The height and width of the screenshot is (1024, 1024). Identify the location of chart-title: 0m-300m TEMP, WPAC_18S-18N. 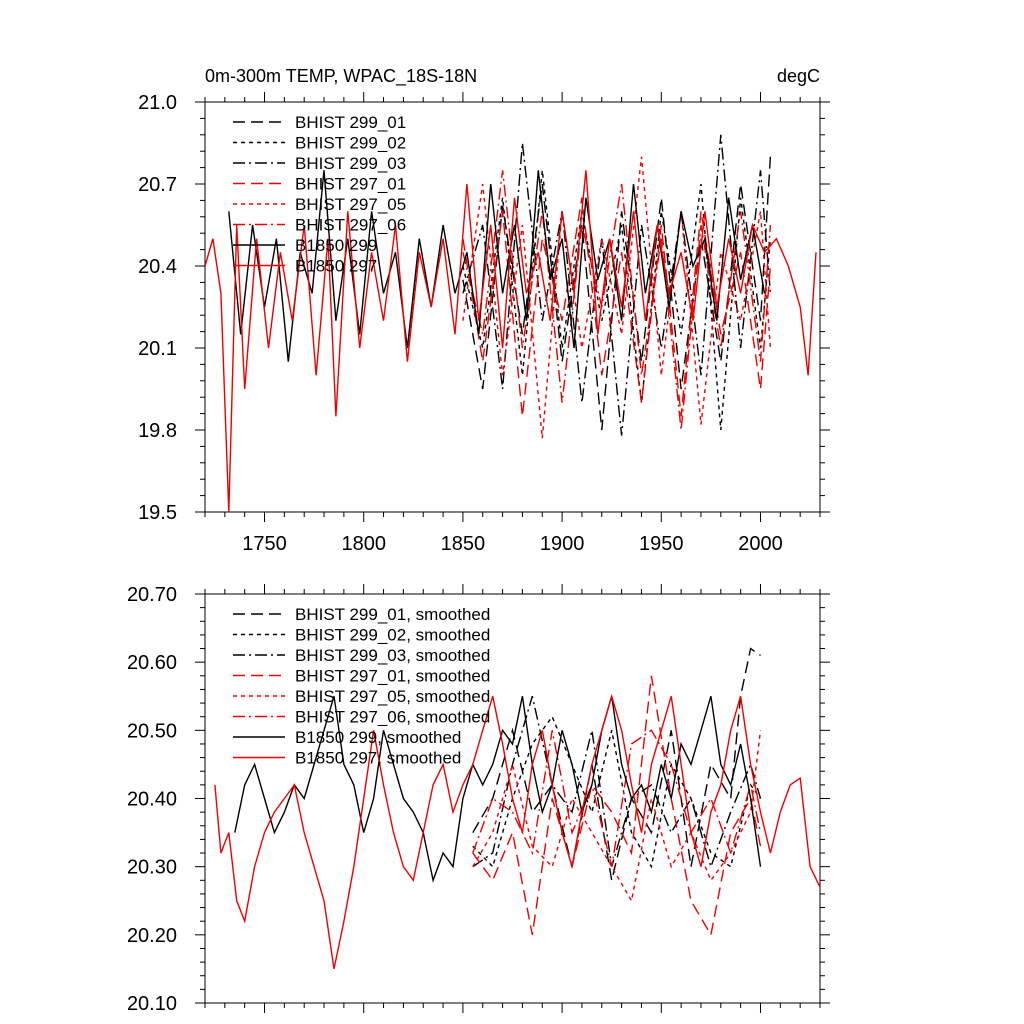
(341, 76).